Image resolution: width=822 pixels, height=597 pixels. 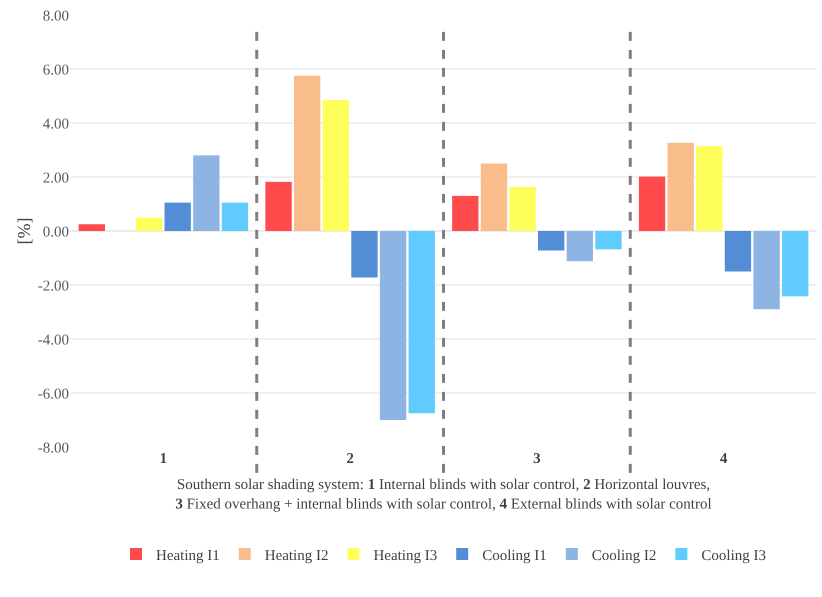 I want to click on y-tick-label: -4.00, so click(x=53, y=340).